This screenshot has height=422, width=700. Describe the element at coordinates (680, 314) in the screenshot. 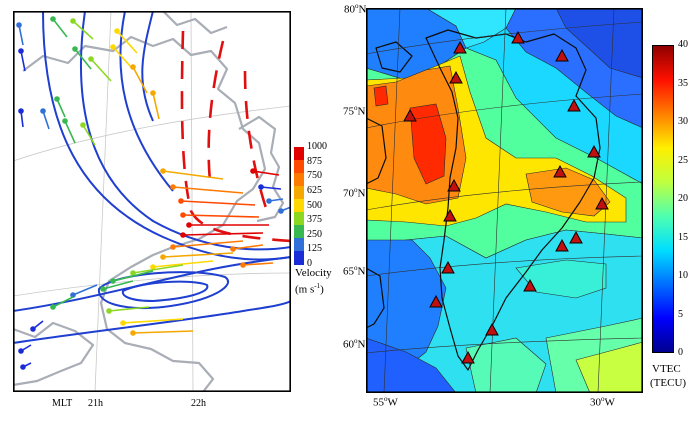

I see `vtec-scale-tick: 5` at that location.